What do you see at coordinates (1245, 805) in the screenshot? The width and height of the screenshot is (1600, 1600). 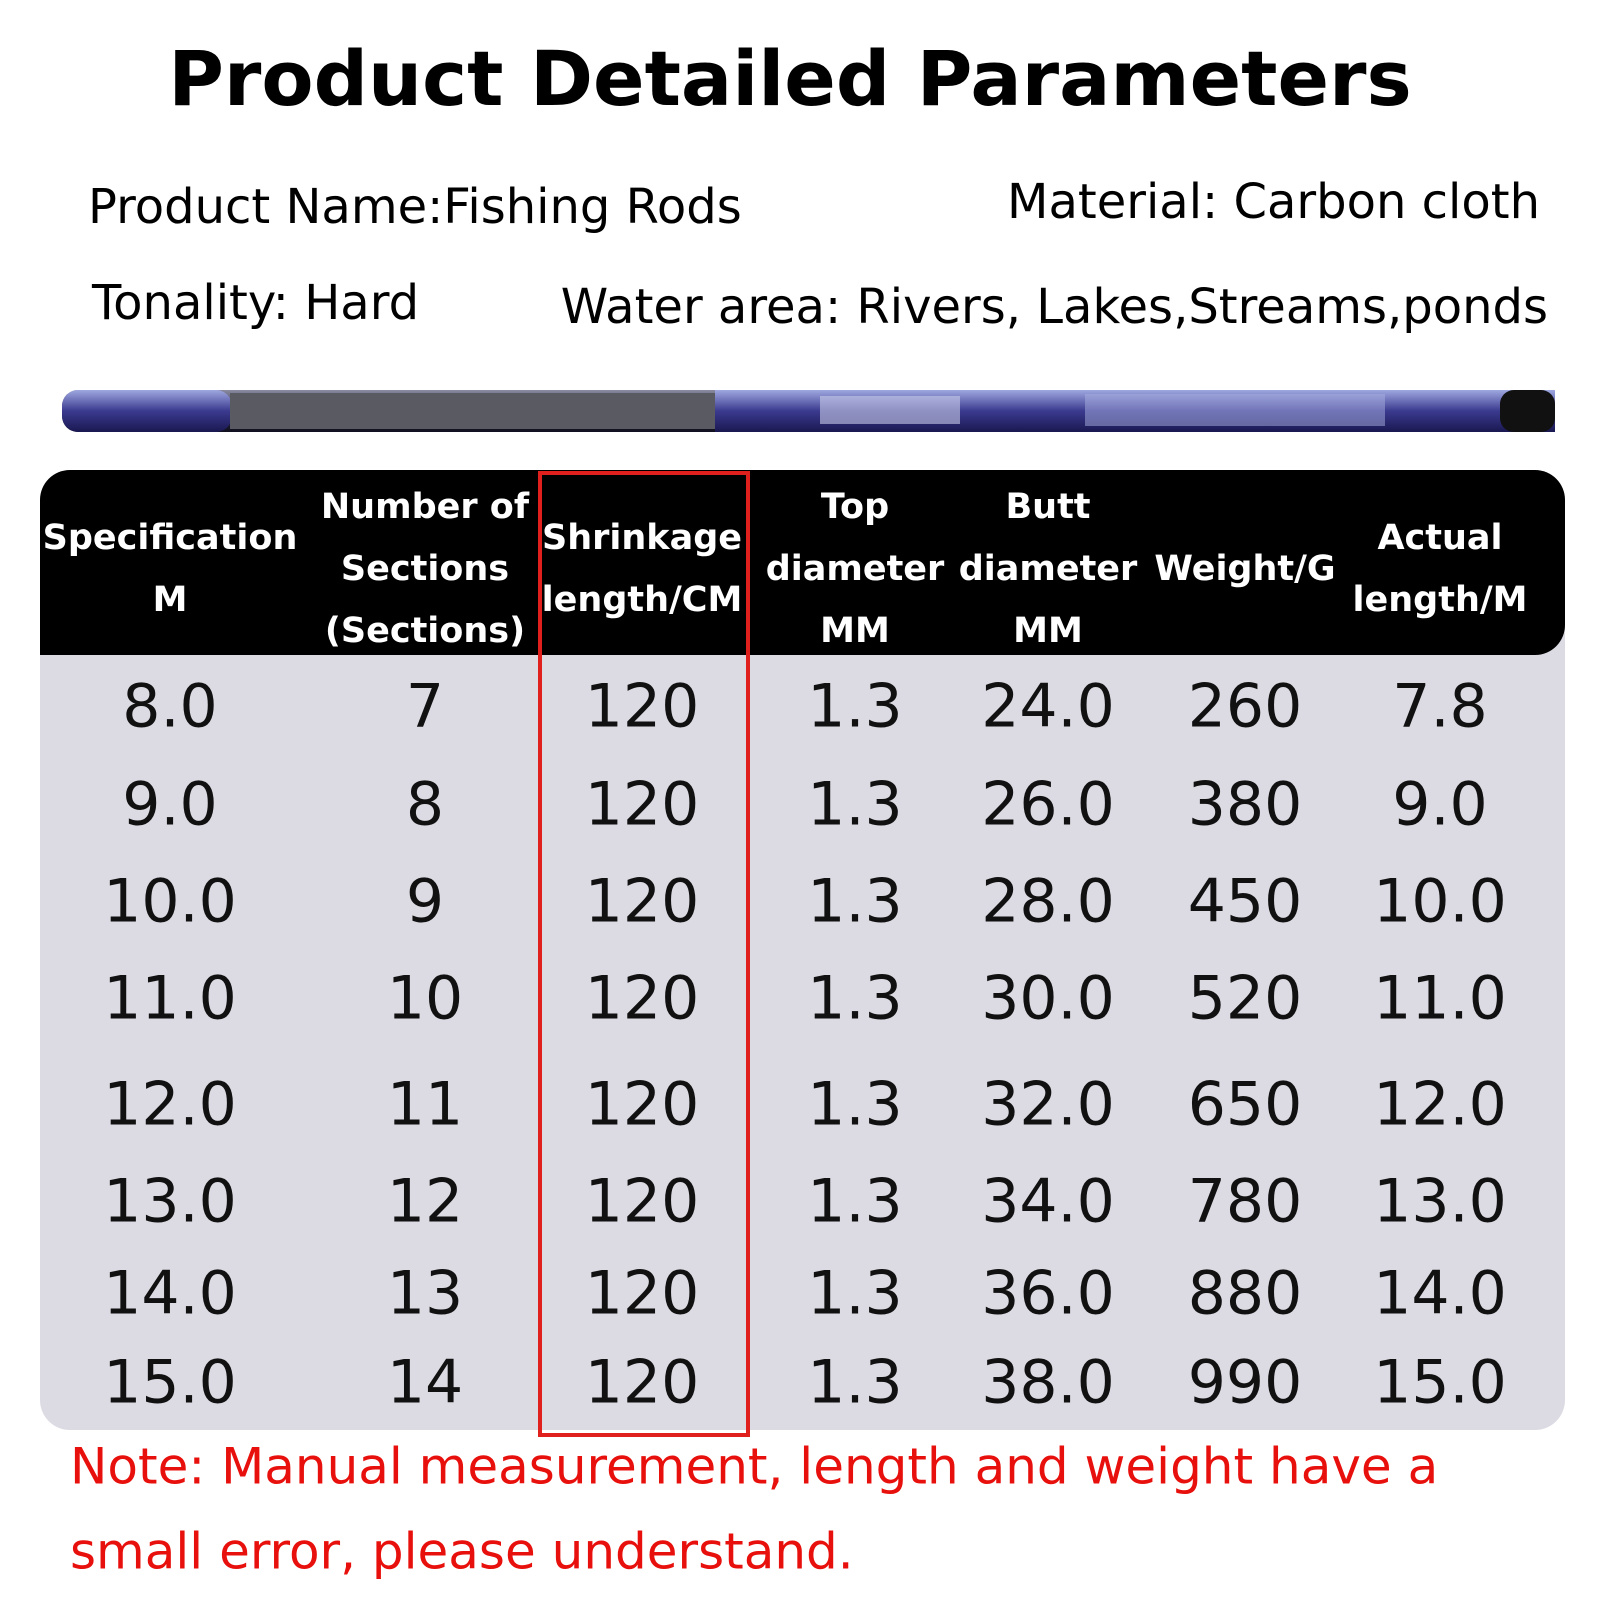 I see `table-cell: 380` at bounding box center [1245, 805].